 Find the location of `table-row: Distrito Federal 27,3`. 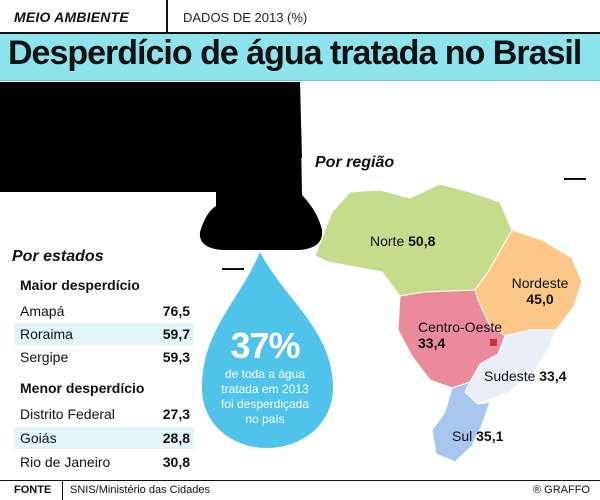

table-row: Distrito Federal 27,3 is located at coordinates (104, 414).